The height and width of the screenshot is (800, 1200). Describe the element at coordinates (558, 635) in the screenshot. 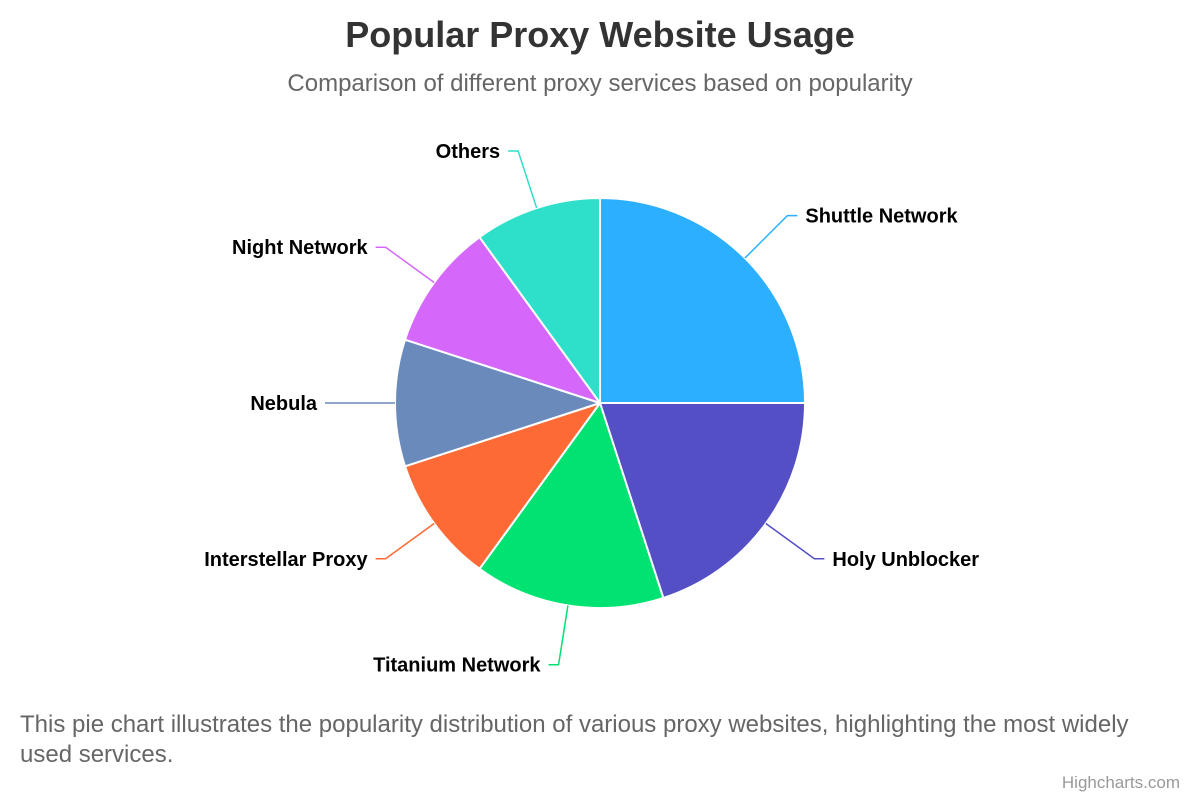

I see `connector-titanium-network` at that location.